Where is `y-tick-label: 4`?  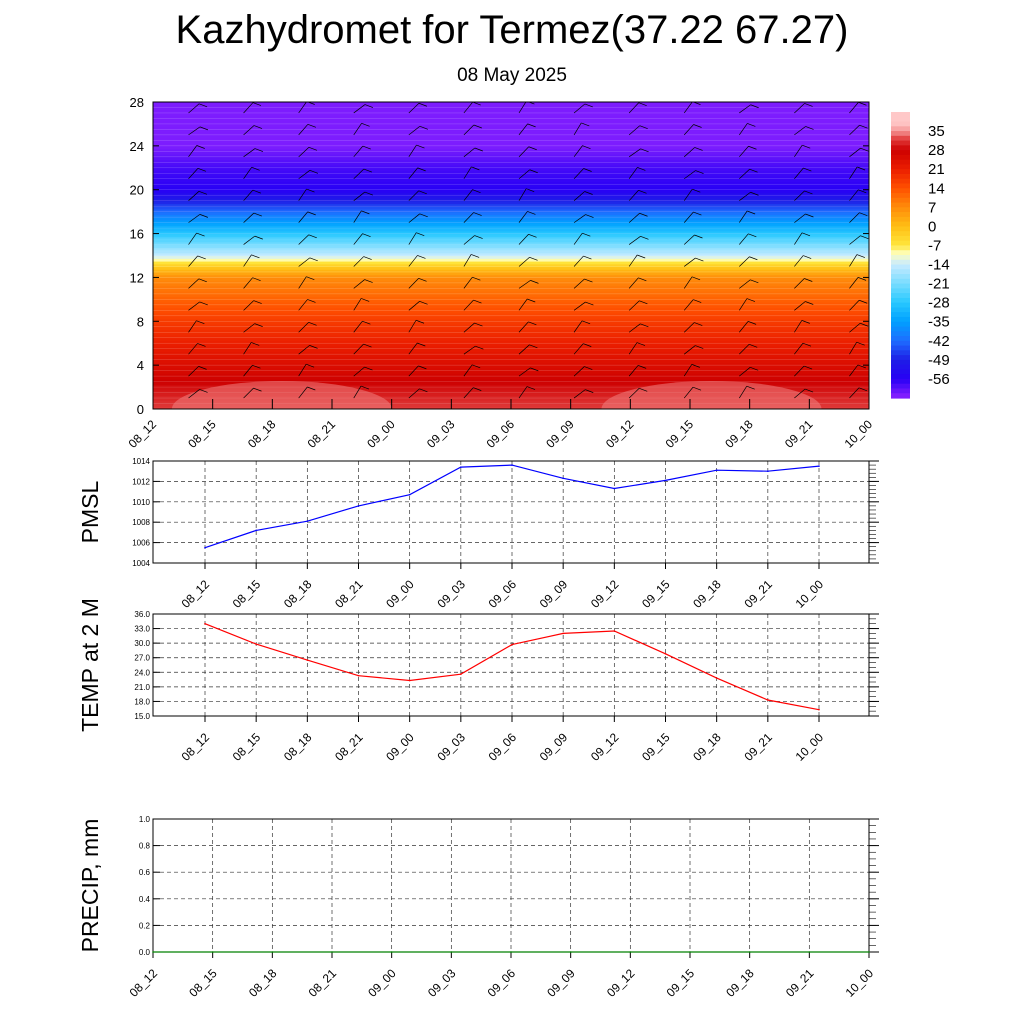
y-tick-label: 4 is located at coordinates (140, 365).